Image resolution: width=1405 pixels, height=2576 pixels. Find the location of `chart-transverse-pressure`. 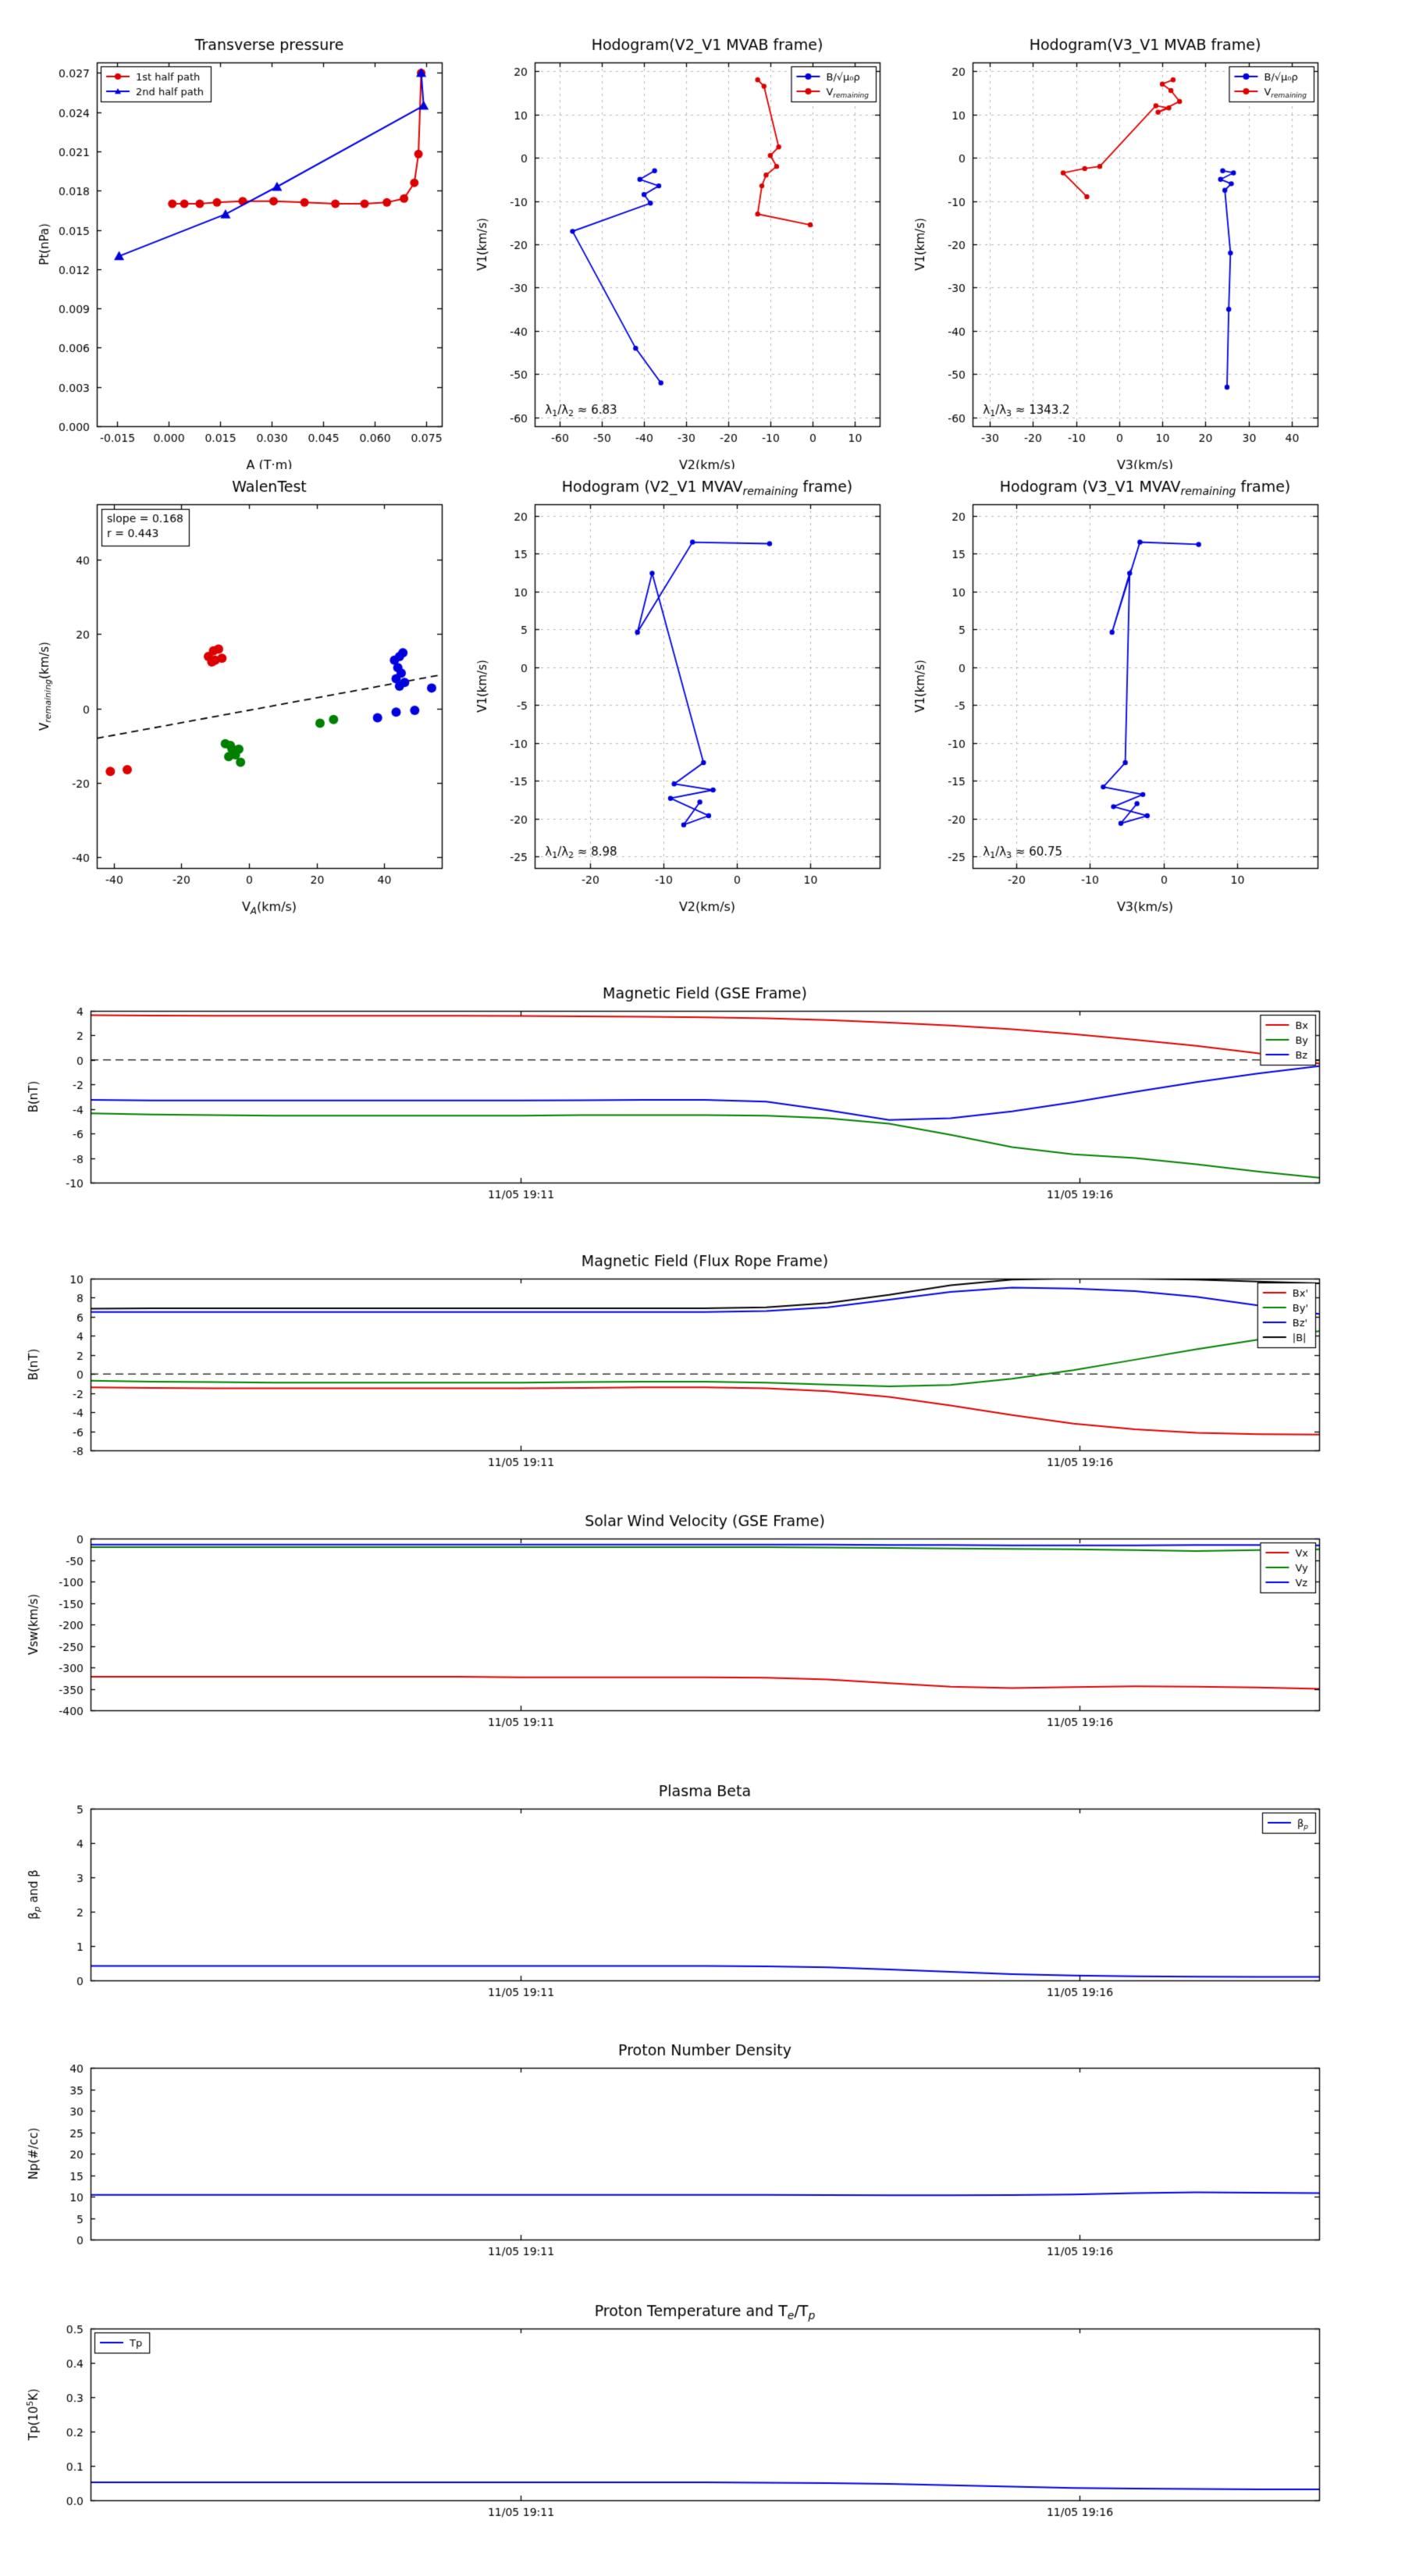

chart-transverse-pressure is located at coordinates (242, 253).